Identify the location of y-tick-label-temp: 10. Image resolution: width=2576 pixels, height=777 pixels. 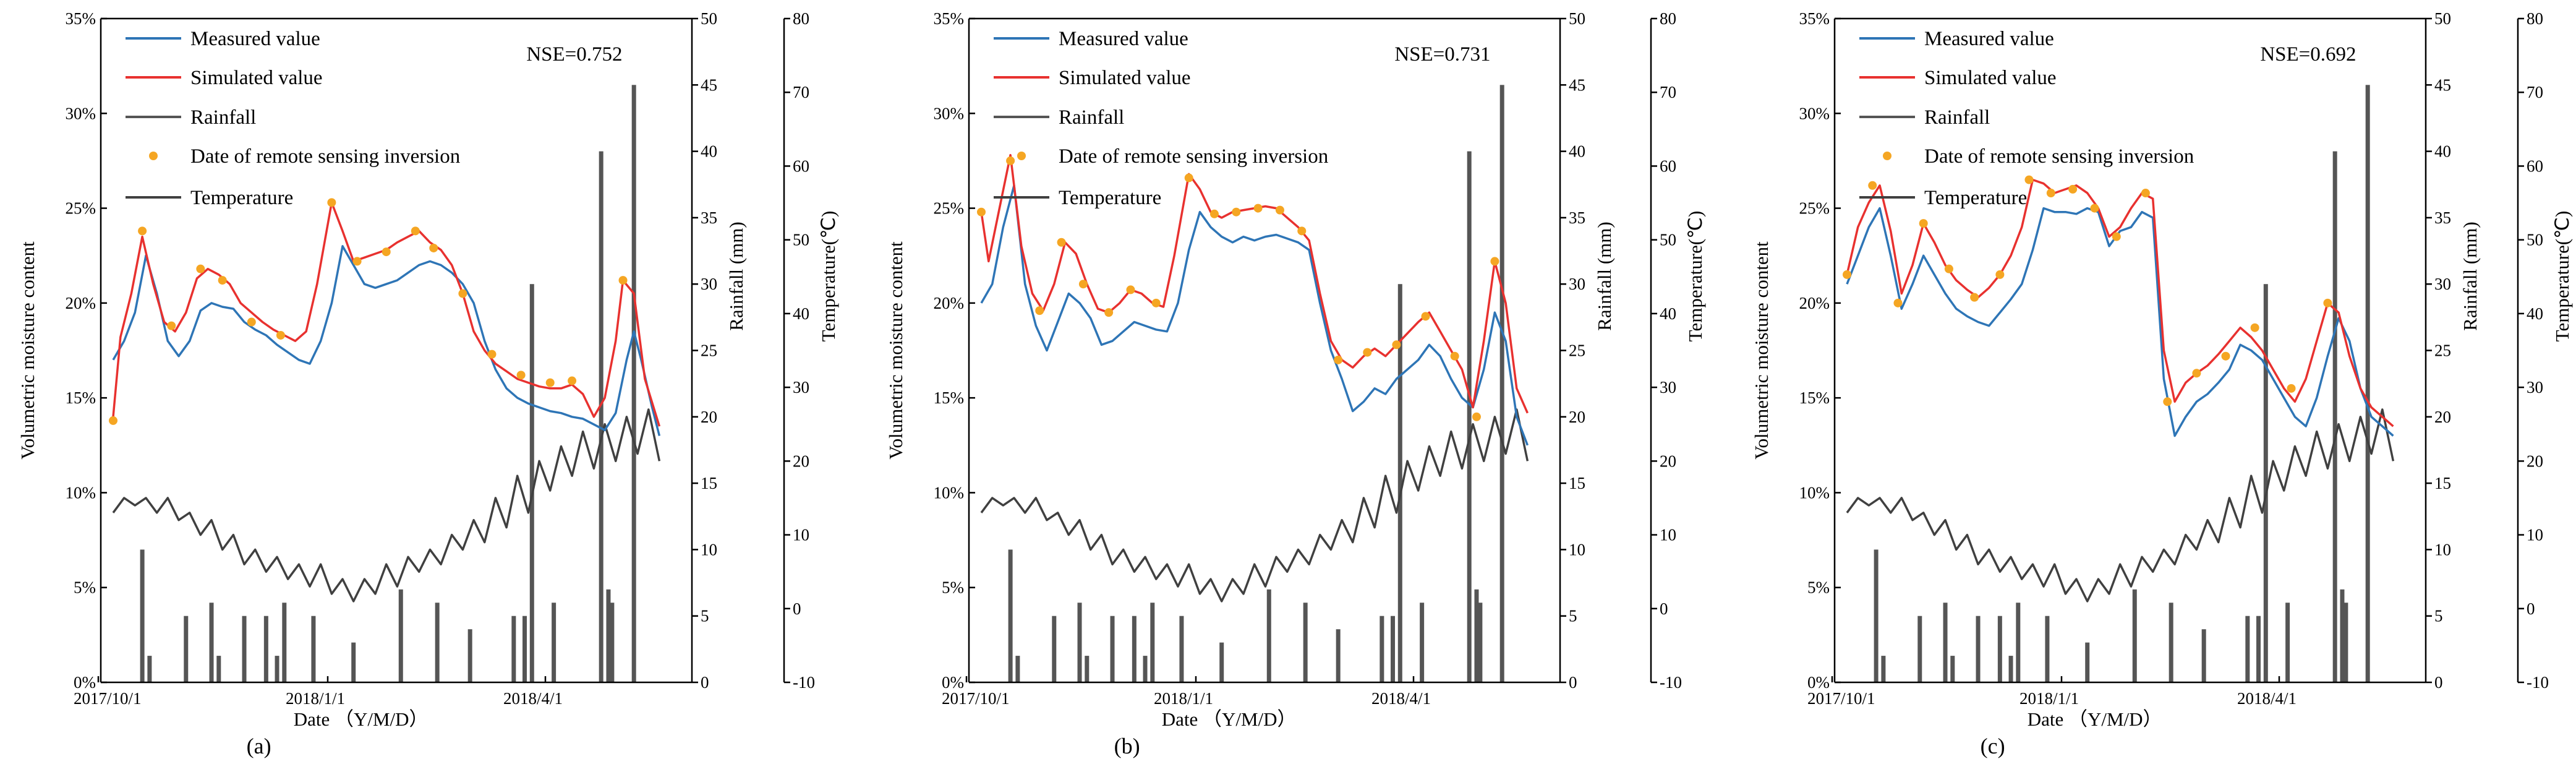
(2535, 535).